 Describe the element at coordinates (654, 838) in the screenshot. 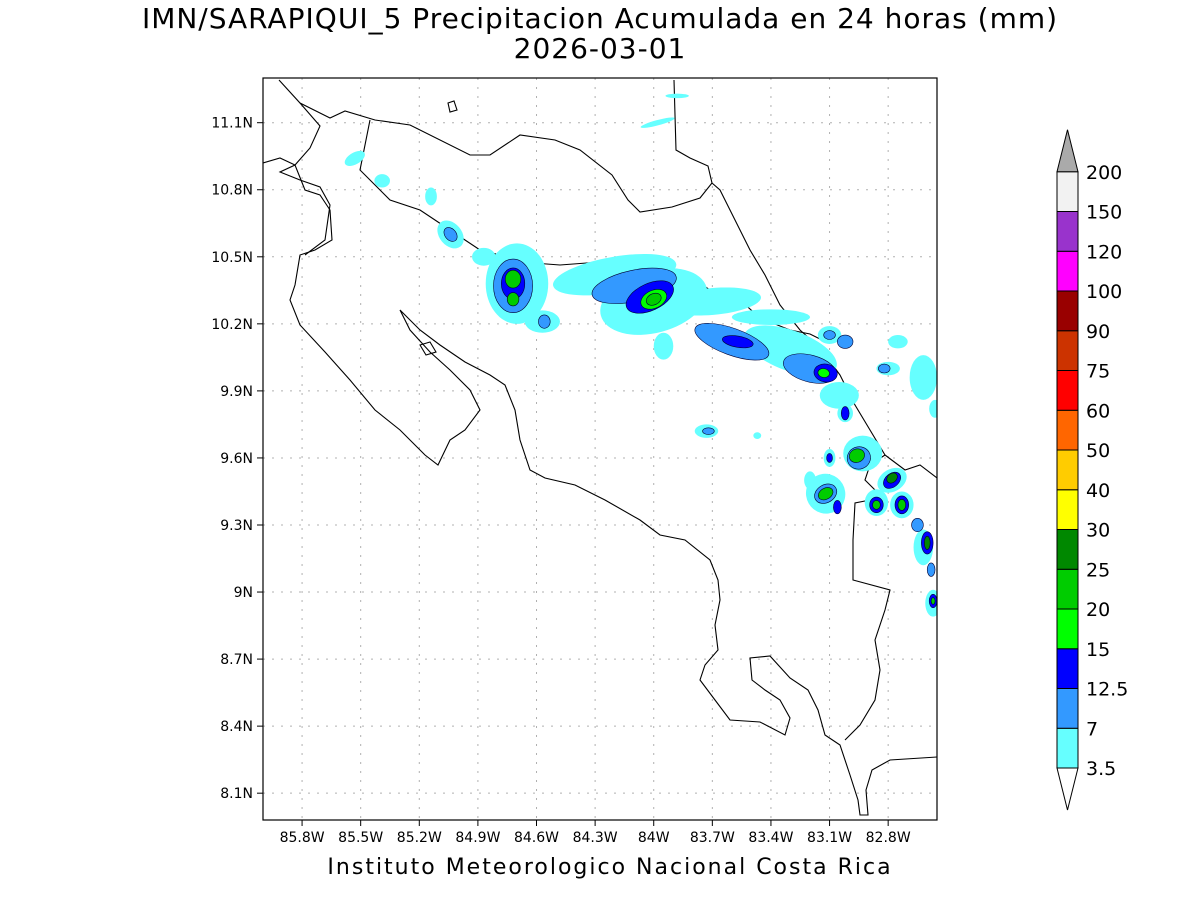

I see `x-tick-label: 84W` at that location.